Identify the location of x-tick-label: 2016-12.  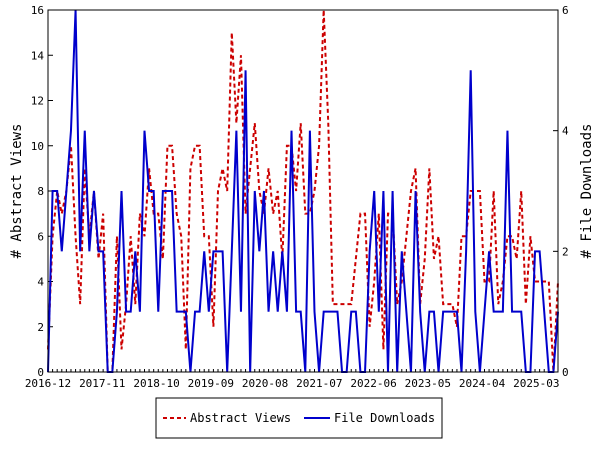
(48, 383).